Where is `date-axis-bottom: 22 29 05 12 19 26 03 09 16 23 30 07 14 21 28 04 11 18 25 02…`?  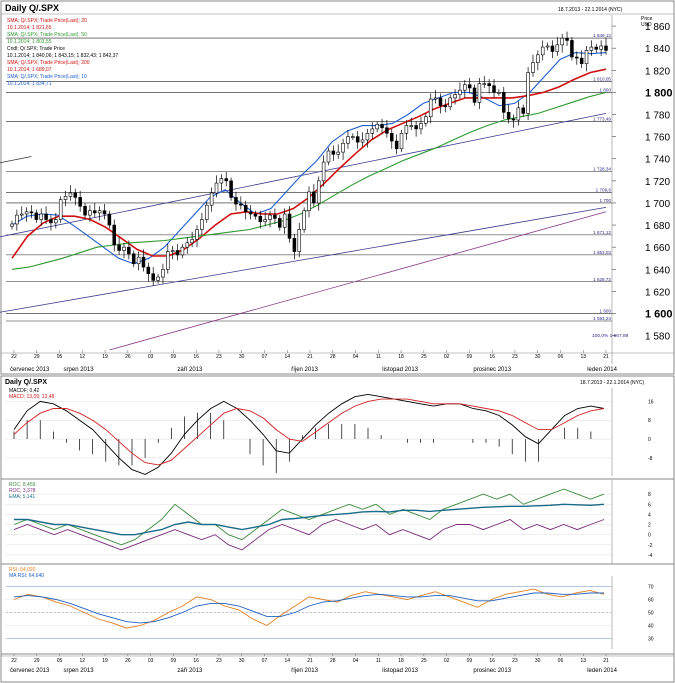 date-axis-bottom: 22 29 05 12 19 26 03 09 16 23 30 07 14 21 28 04 11 18 25 02… is located at coordinates (337, 664).